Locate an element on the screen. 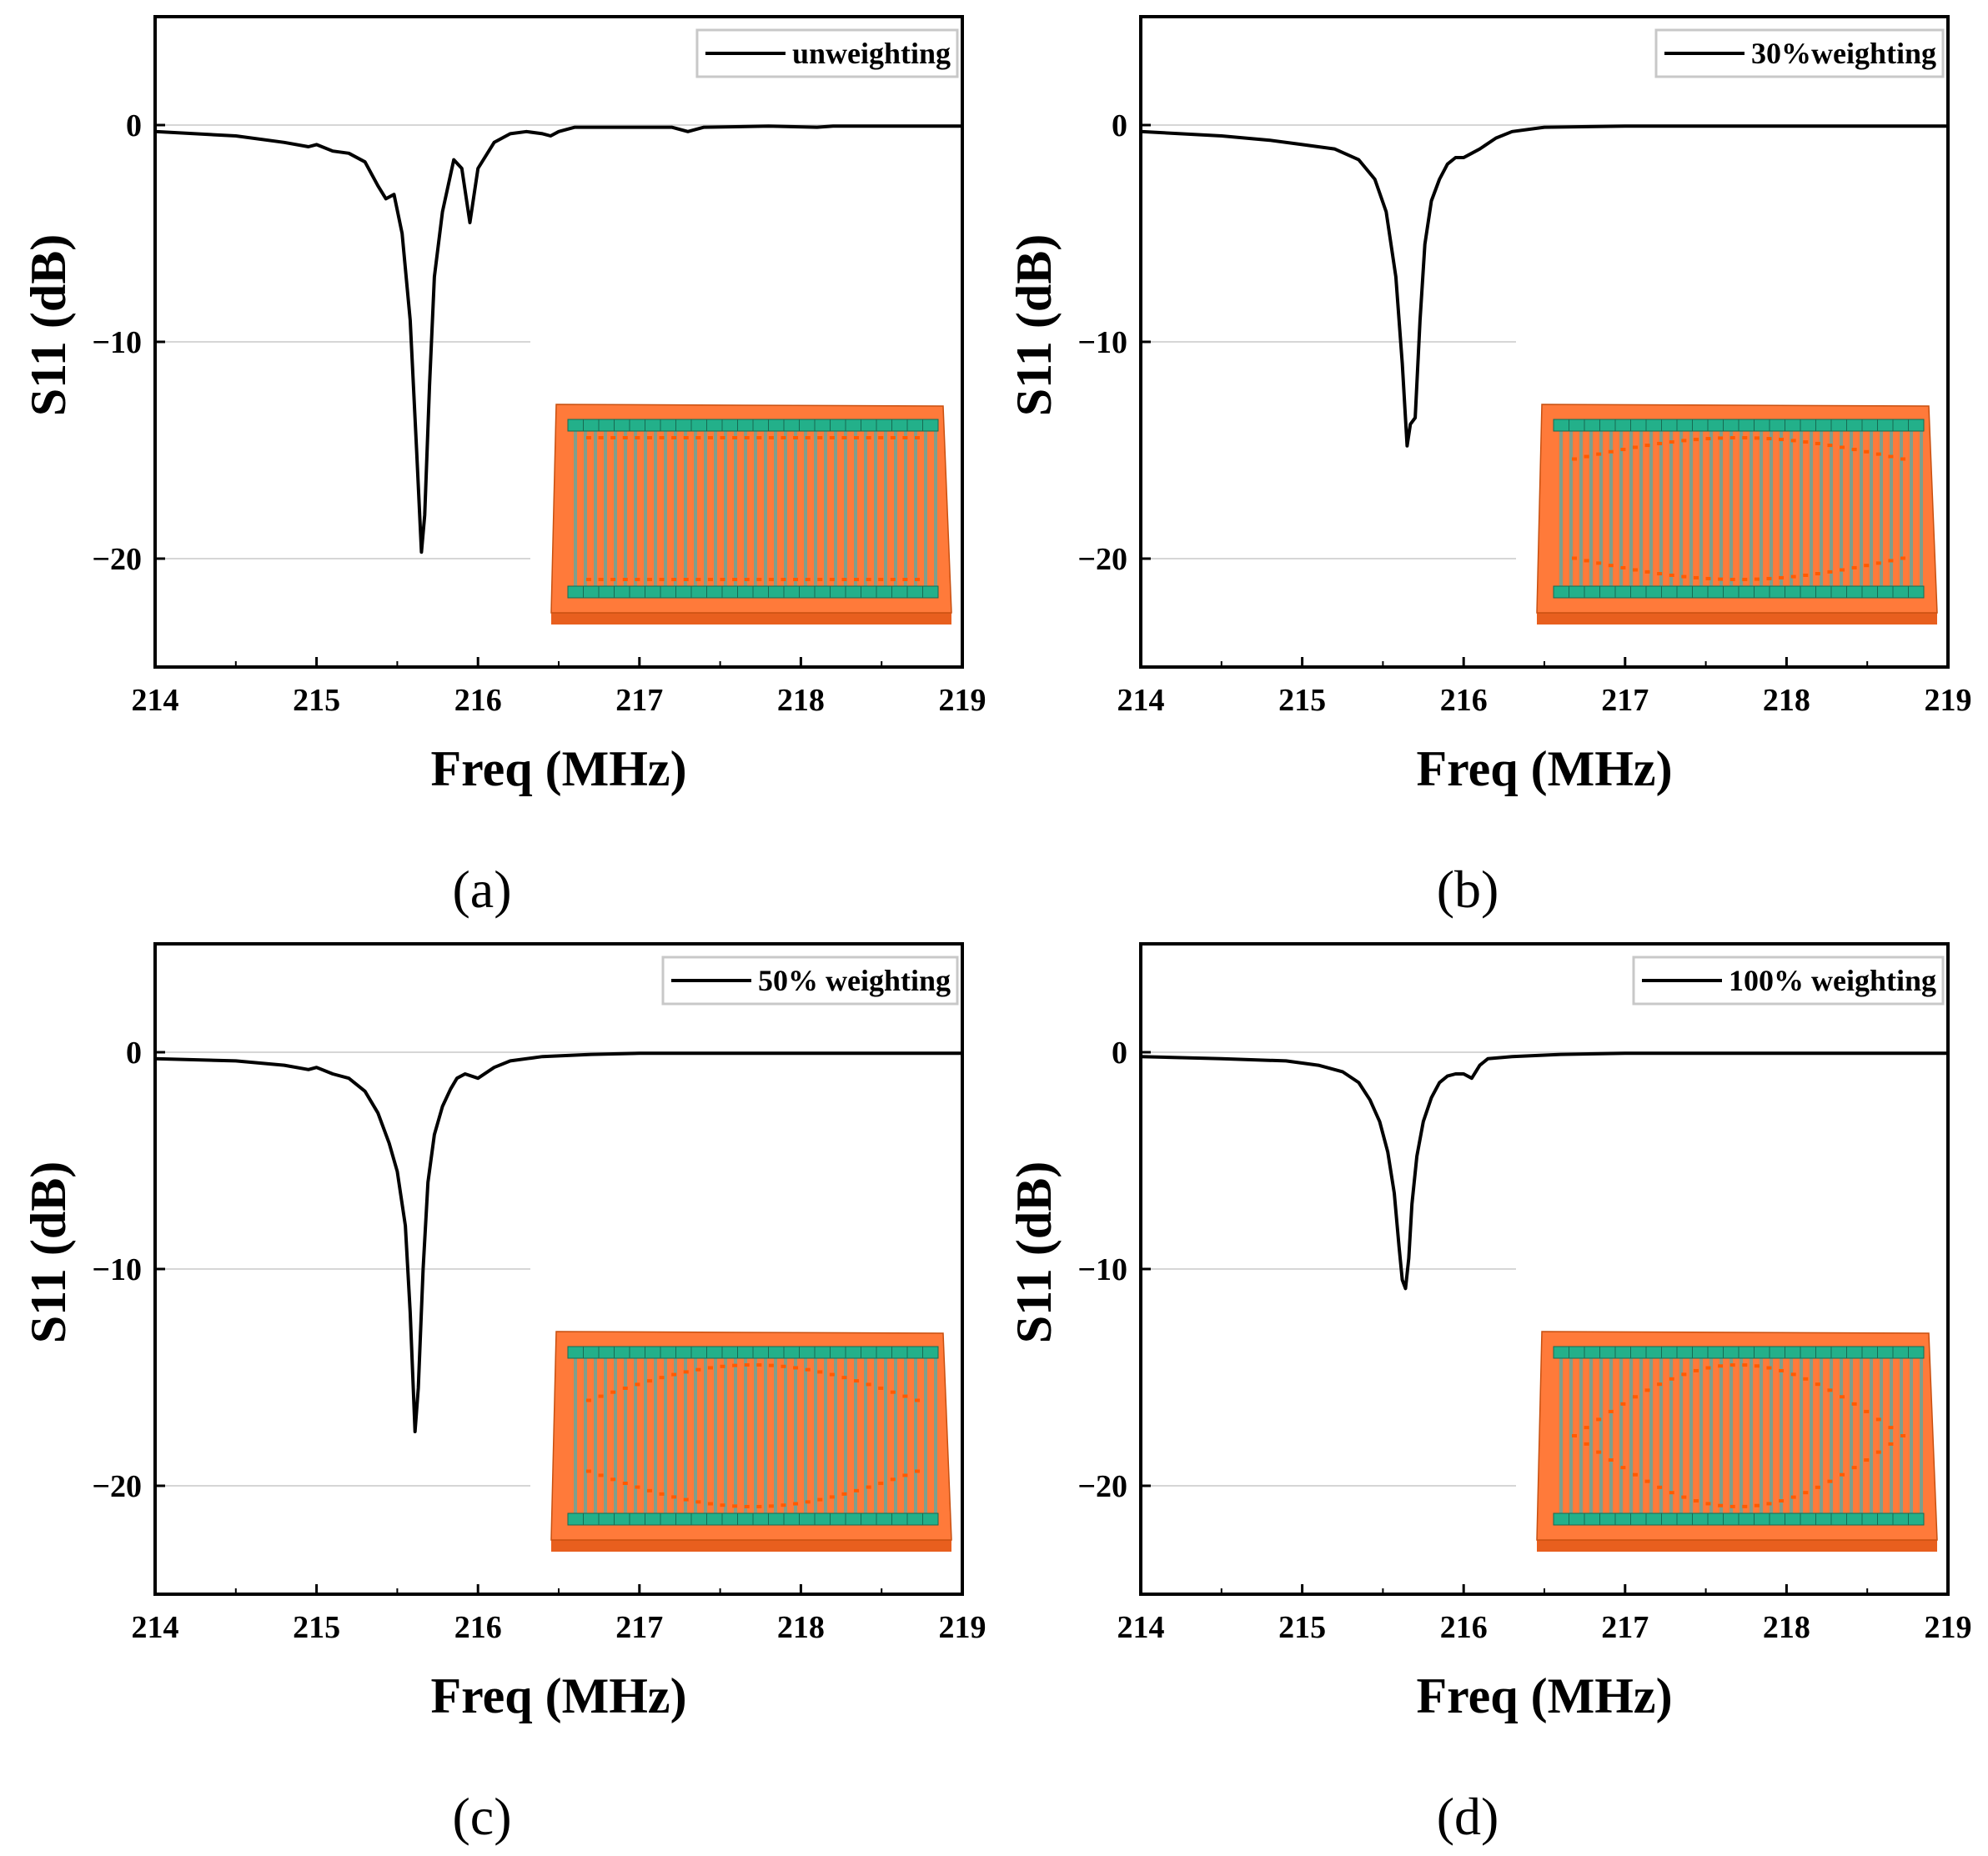 The width and height of the screenshot is (1988, 1856). panel-caption: (a) is located at coordinates (481, 889).